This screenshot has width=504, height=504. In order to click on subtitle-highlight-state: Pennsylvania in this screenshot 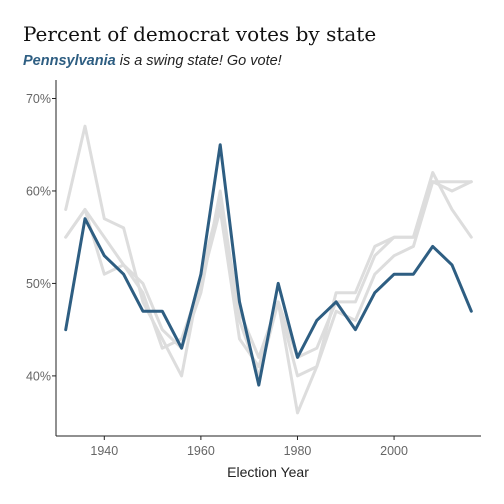, I will do `click(69, 61)`.